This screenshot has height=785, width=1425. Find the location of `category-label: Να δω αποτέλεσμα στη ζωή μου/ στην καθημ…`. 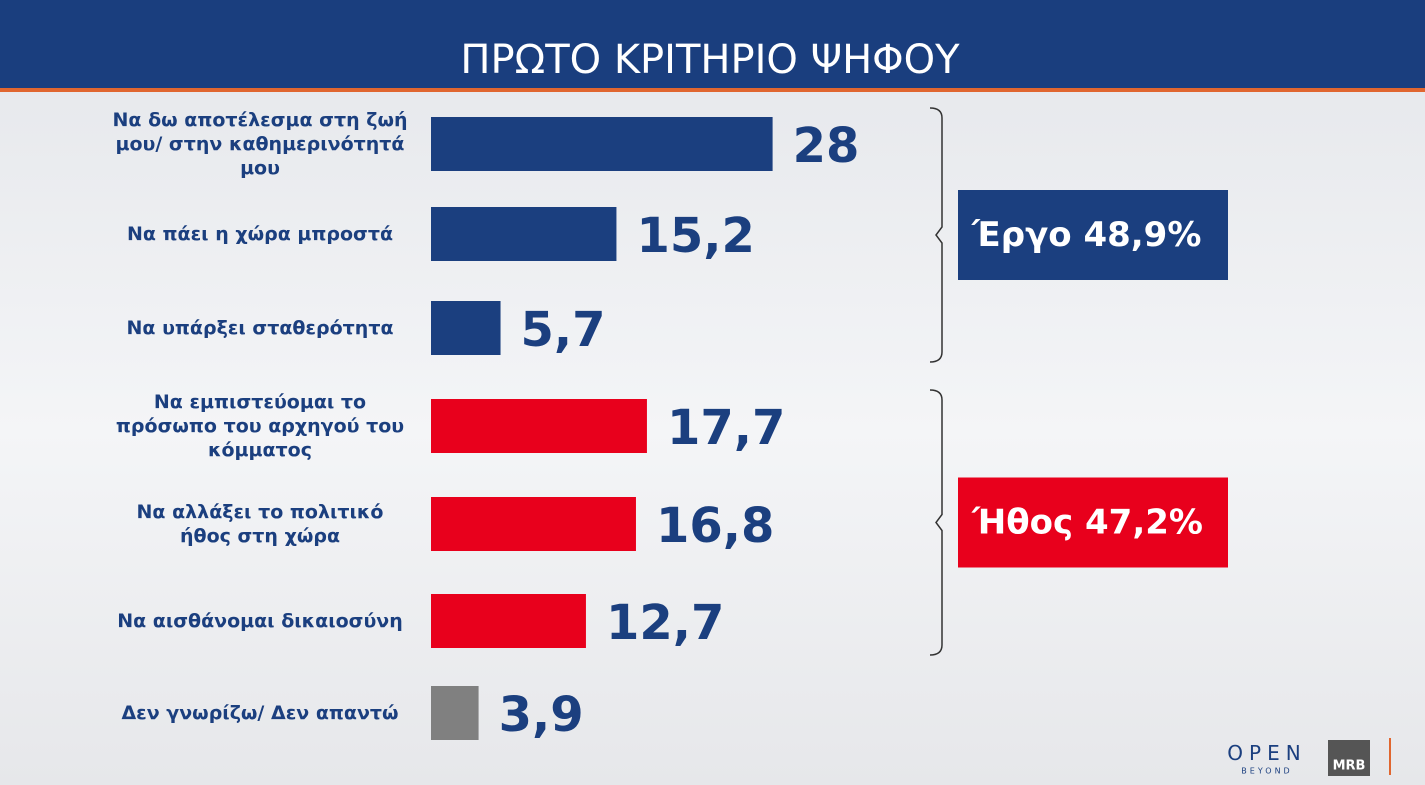

category-label: Να δω αποτέλεσμα στη ζωή μου/ στην καθημ… is located at coordinates (260, 144).